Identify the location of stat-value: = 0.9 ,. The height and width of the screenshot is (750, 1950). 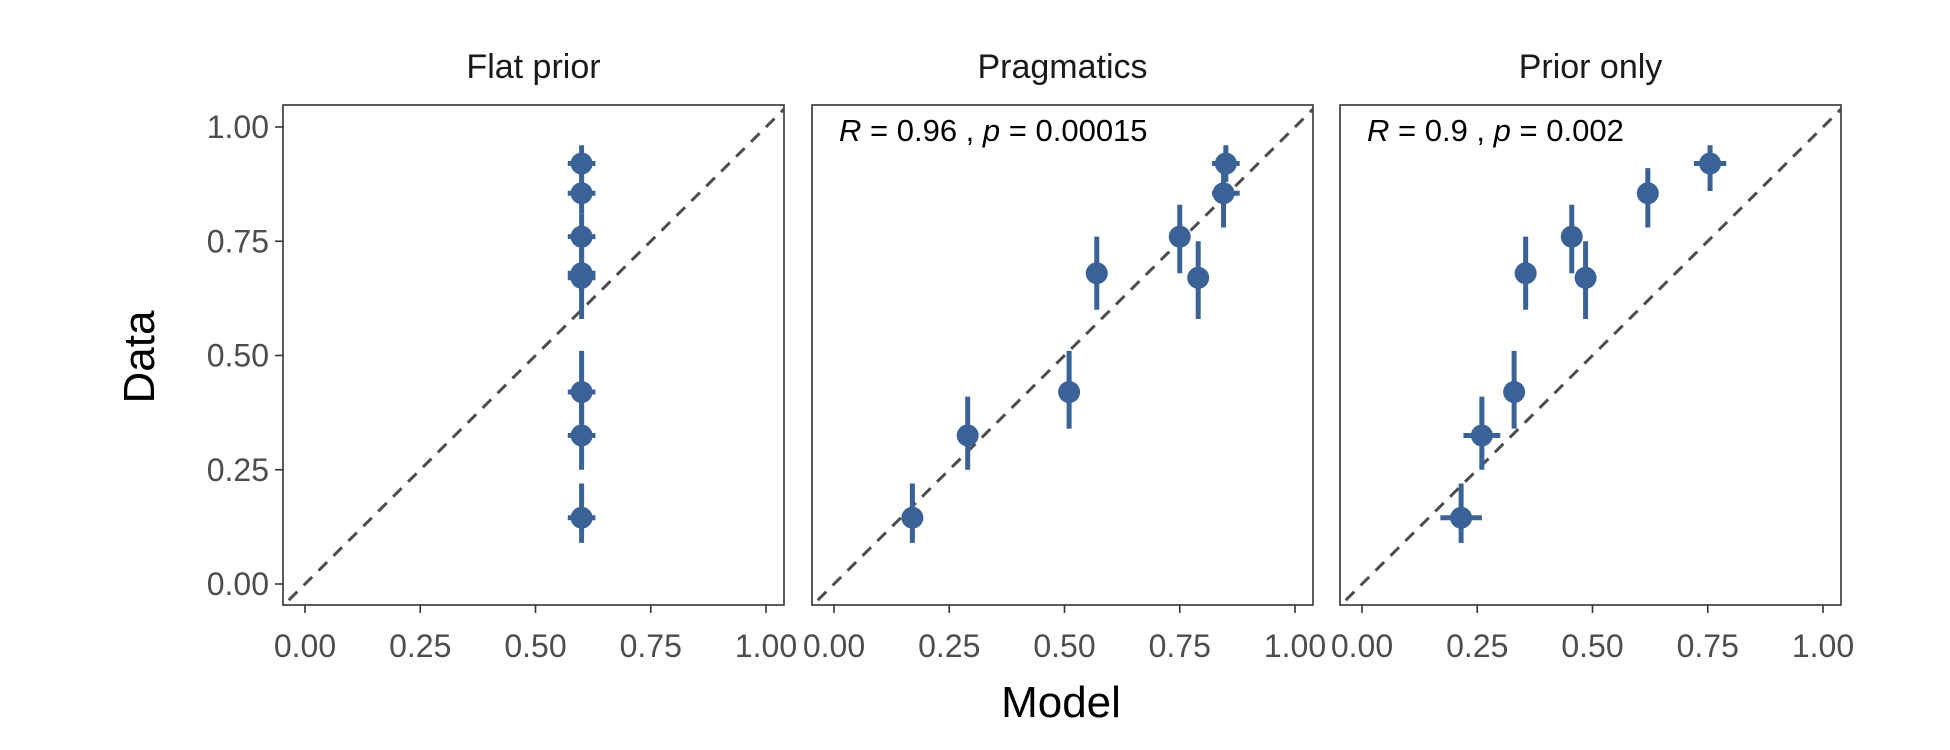
(1441, 130).